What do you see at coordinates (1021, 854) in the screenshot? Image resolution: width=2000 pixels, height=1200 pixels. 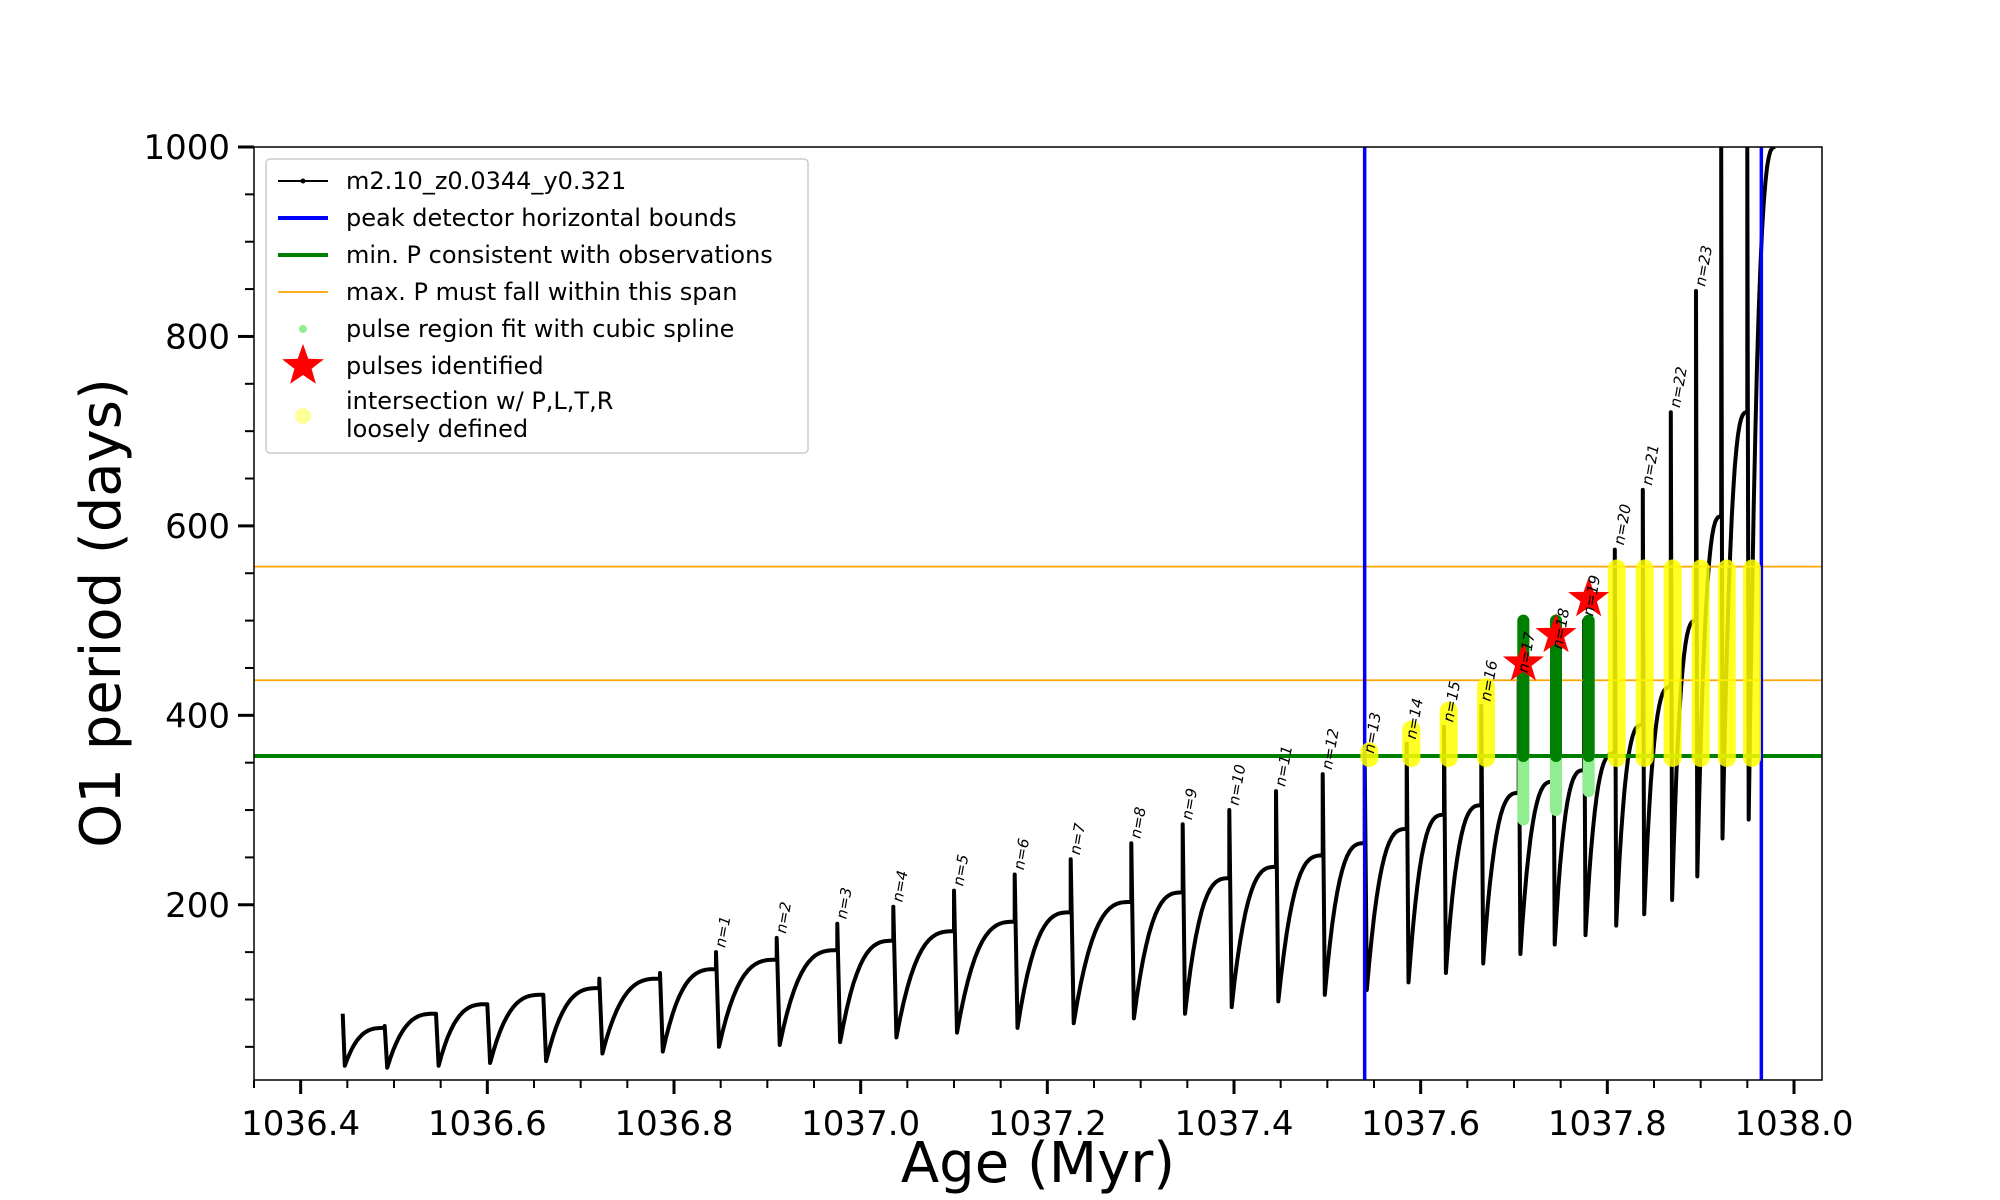 I see `pulse-label-12: n=6` at bounding box center [1021, 854].